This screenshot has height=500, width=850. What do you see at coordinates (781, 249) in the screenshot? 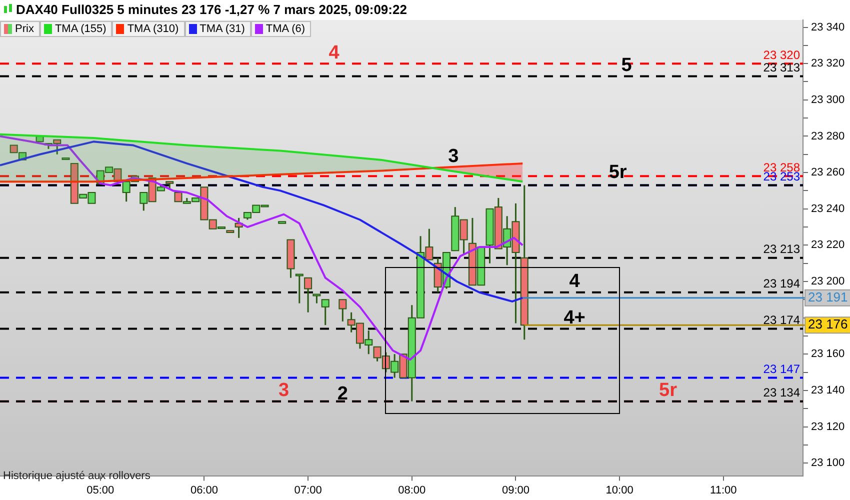
I see `ref-line-label: 23 213` at bounding box center [781, 249].